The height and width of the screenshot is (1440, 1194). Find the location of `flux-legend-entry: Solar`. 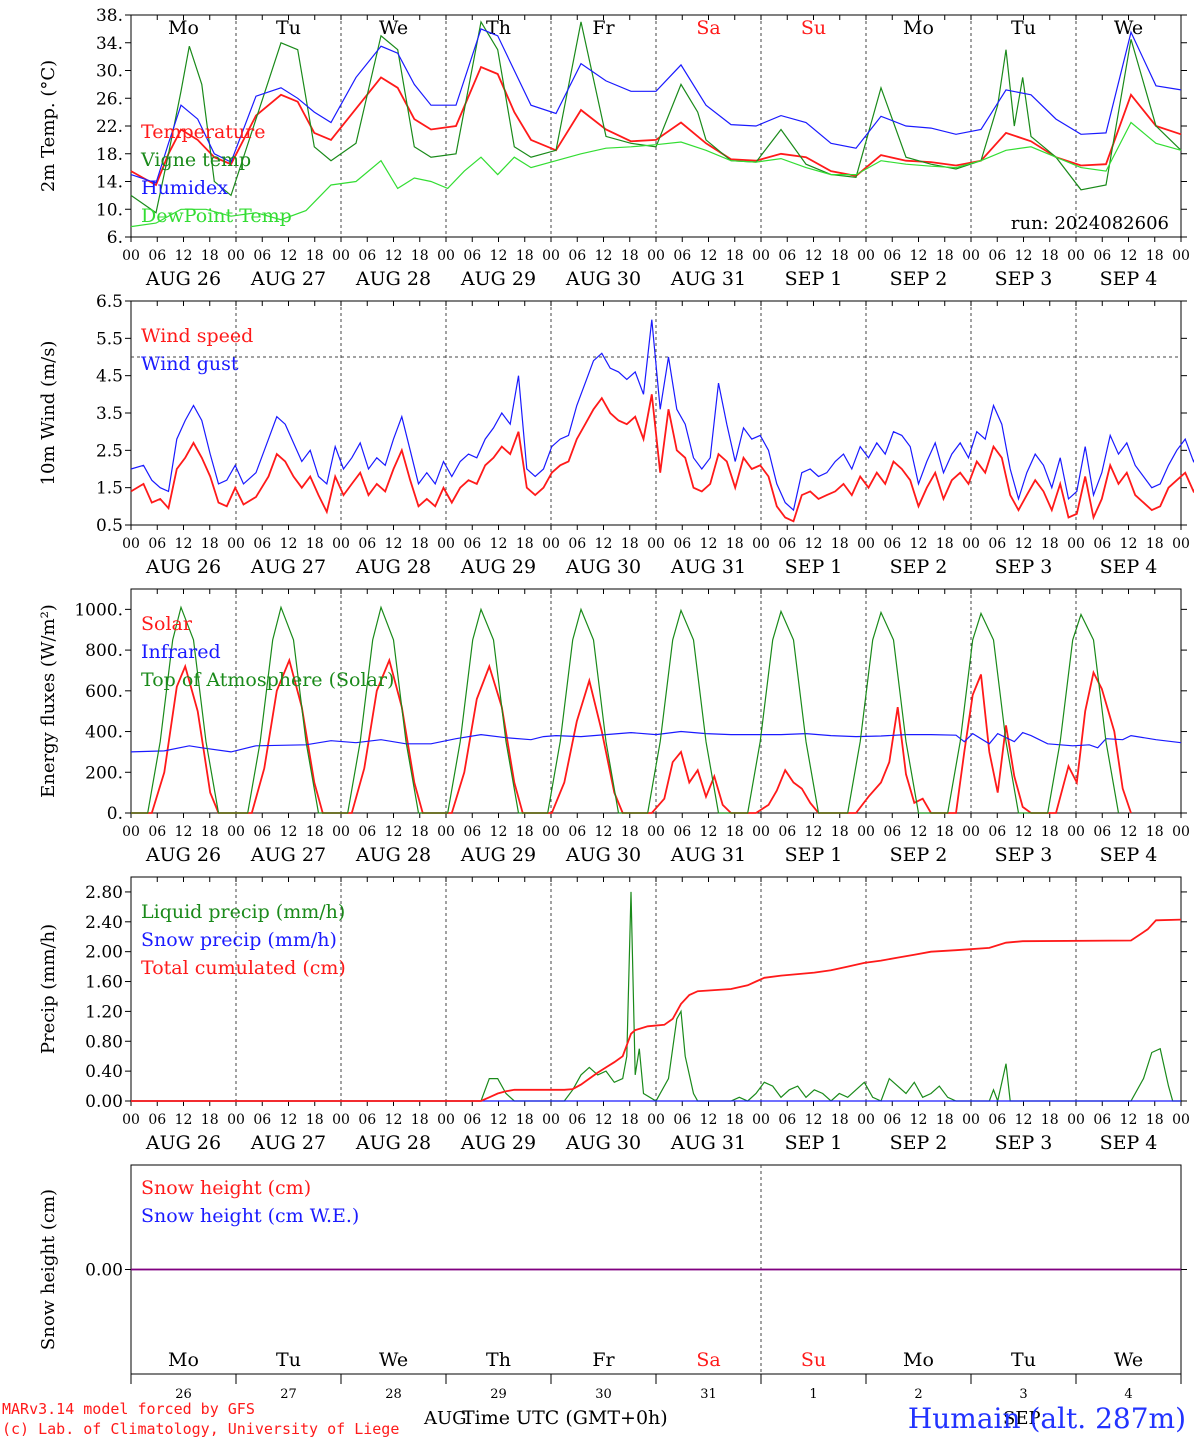

flux-legend-entry: Solar is located at coordinates (167, 624).